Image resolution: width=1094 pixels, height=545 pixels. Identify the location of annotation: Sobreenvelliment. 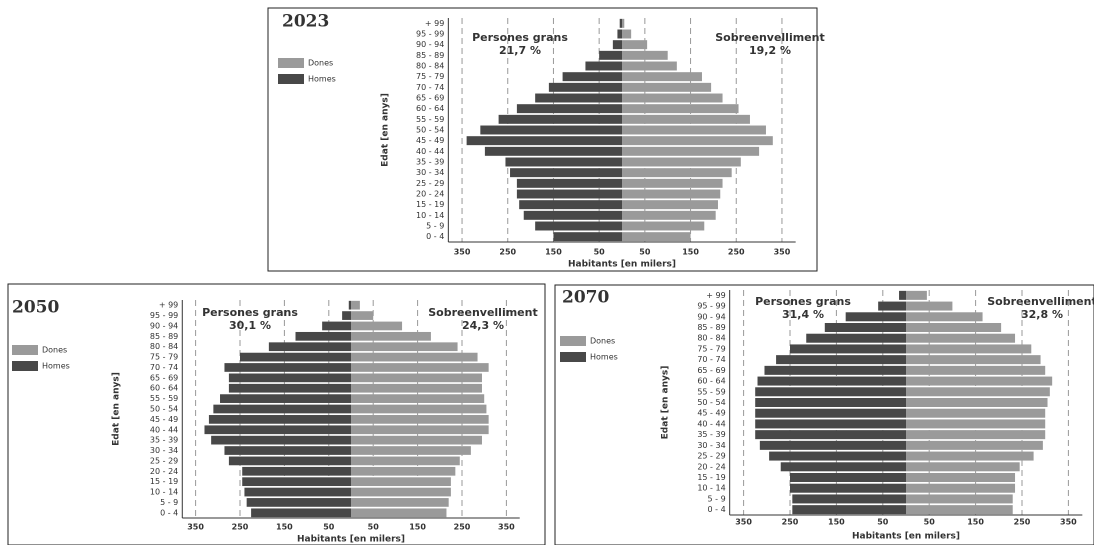
(769, 37).